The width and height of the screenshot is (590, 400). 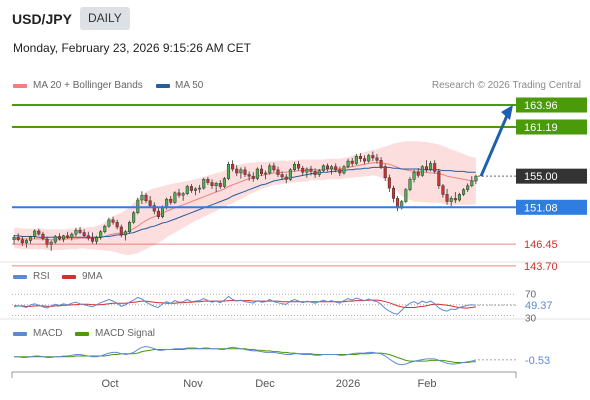 I want to click on pivot-label-text: 146.45, so click(x=541, y=245).